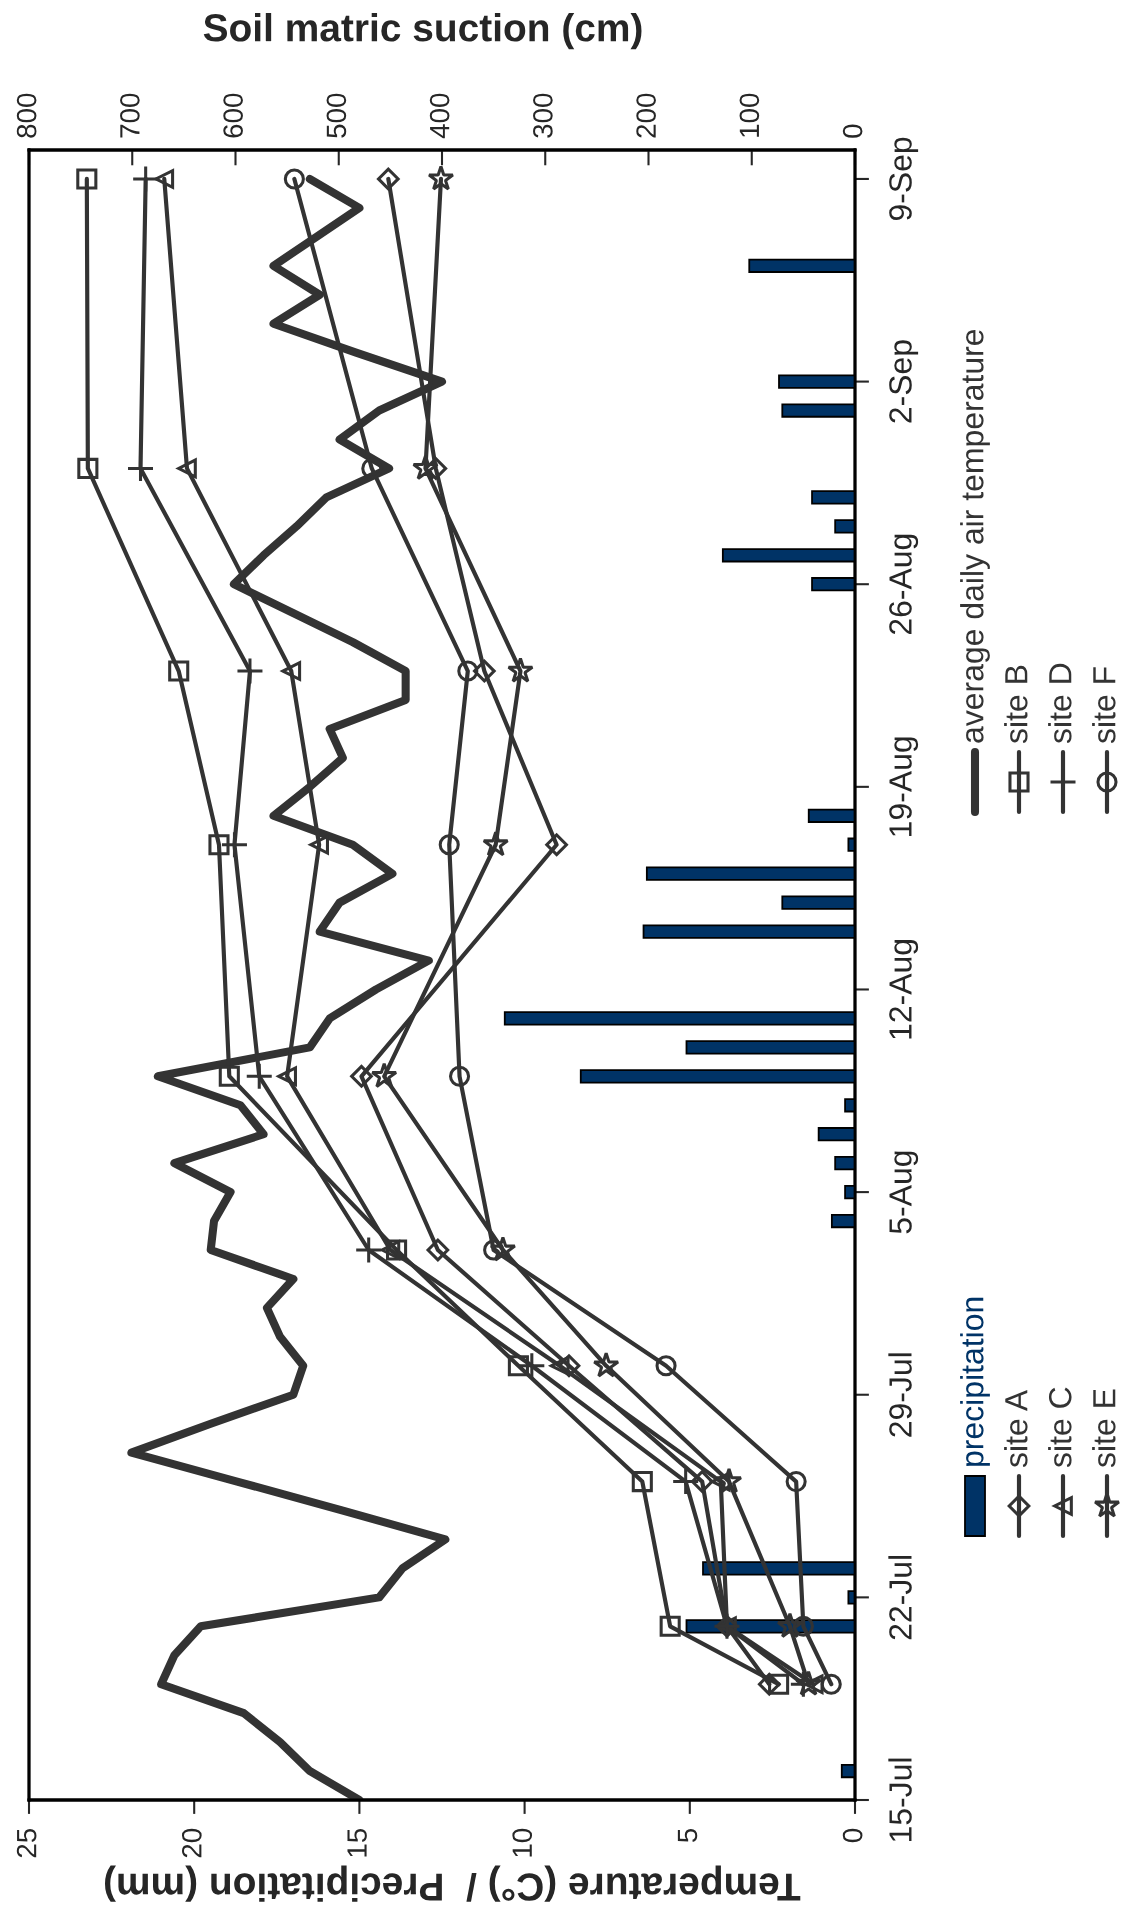 The height and width of the screenshot is (1914, 1139). I want to click on y-tick-label: 12-Aug, so click(904, 989).